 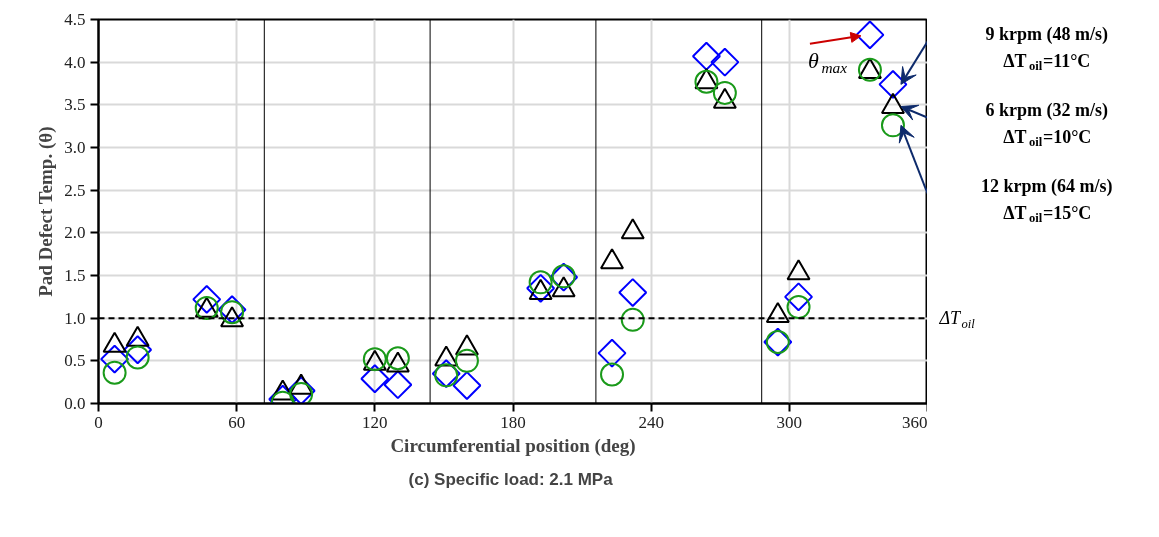 I want to click on x-tick-label: 0, so click(x=98, y=422).